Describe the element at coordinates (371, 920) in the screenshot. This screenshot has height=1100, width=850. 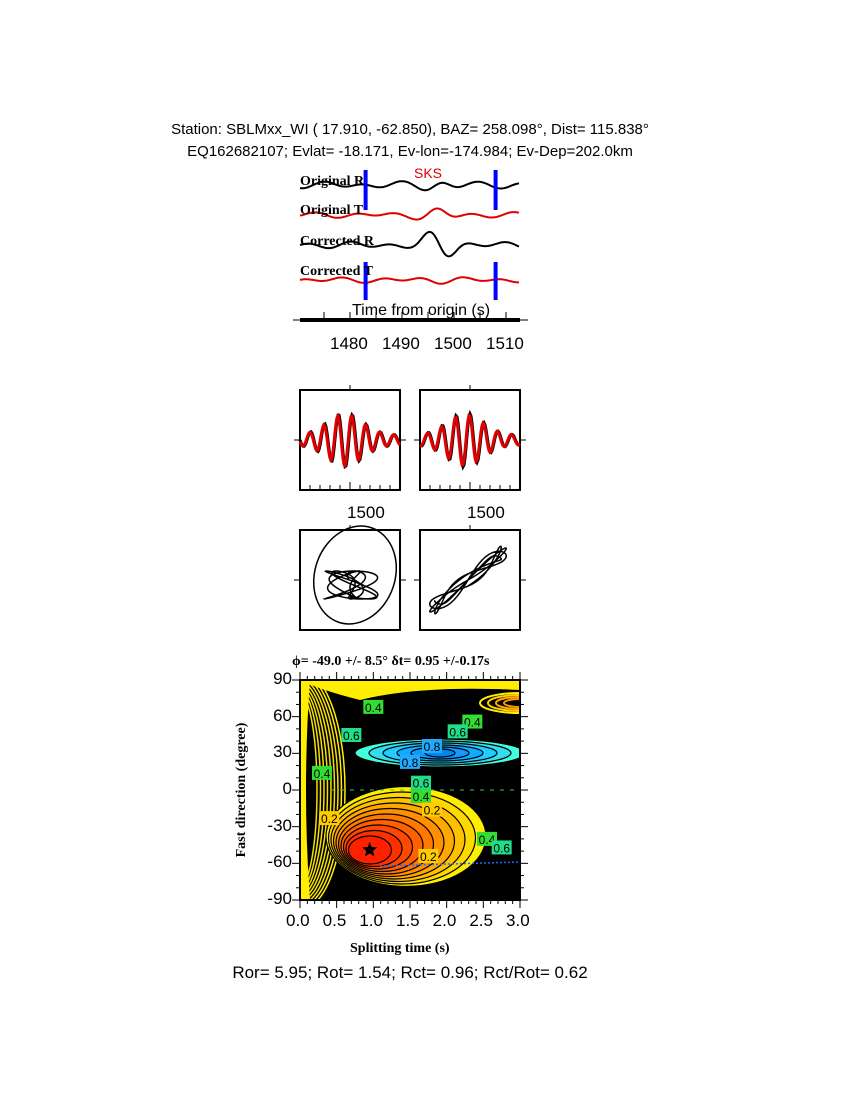
I see `x-tick-label: 1.0` at that location.